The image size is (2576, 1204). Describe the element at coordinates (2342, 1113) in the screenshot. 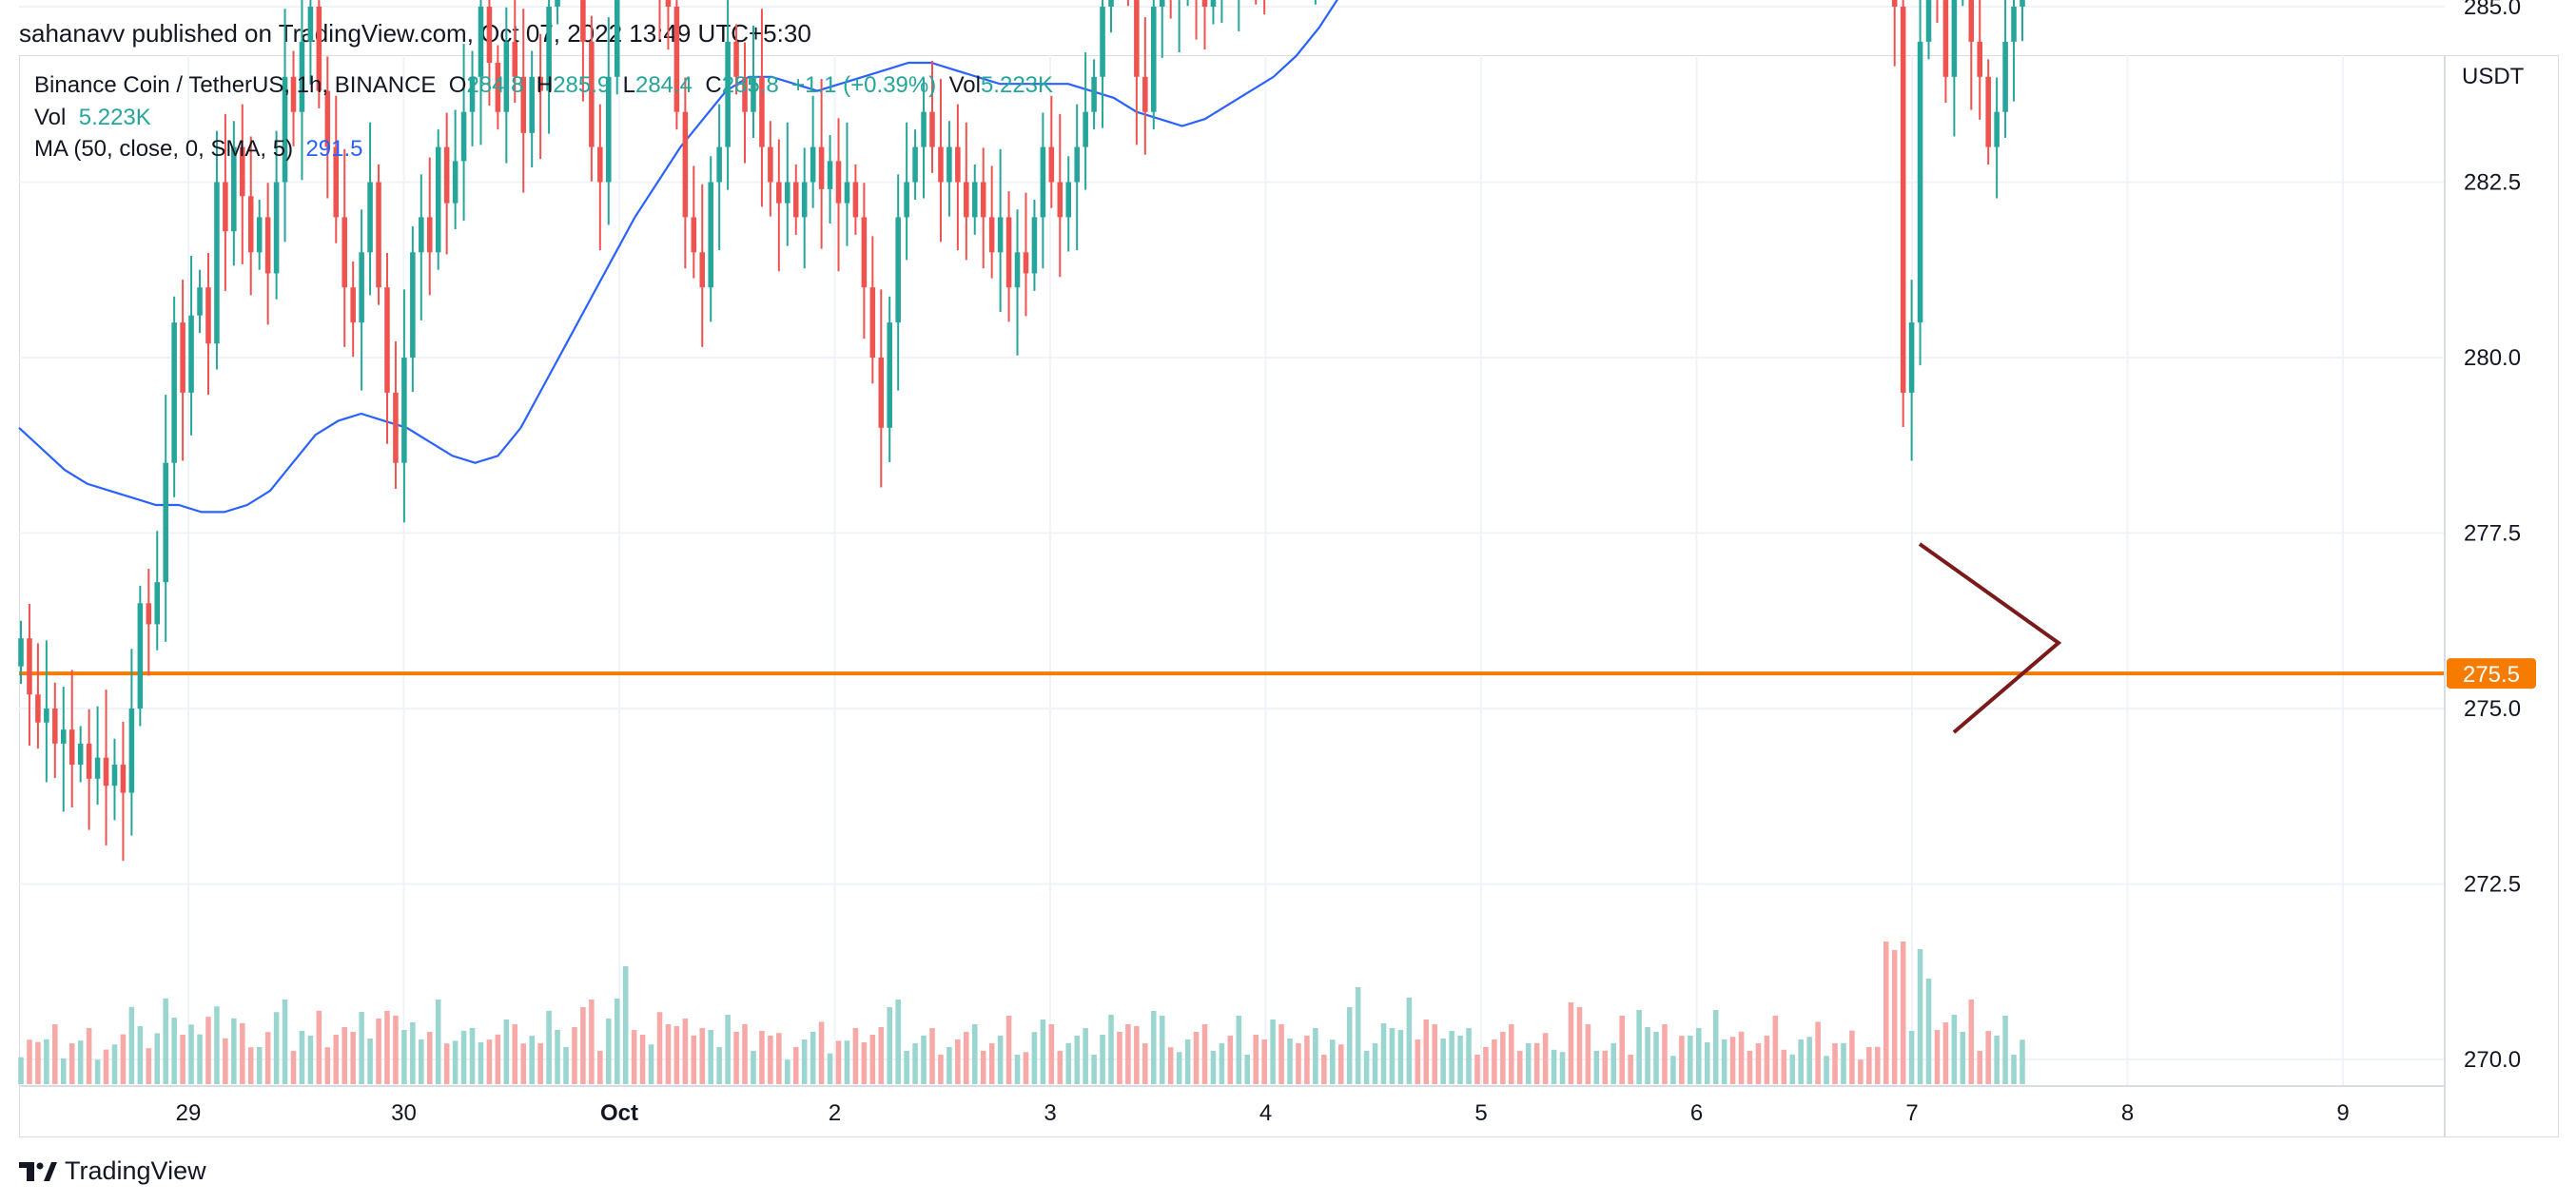

I see `x-tick-label: 9` at that location.